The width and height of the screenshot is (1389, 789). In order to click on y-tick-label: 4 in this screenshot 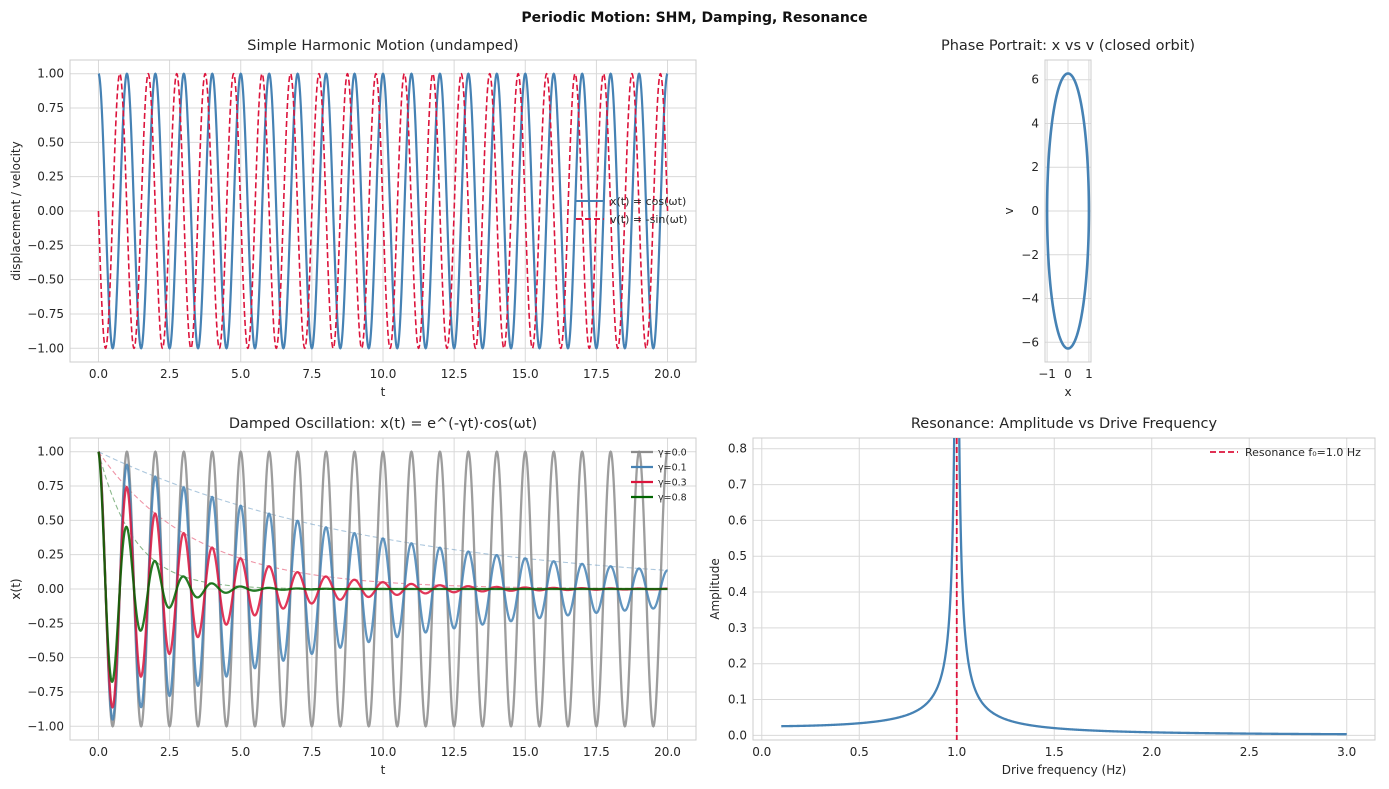, I will do `click(1035, 123)`.